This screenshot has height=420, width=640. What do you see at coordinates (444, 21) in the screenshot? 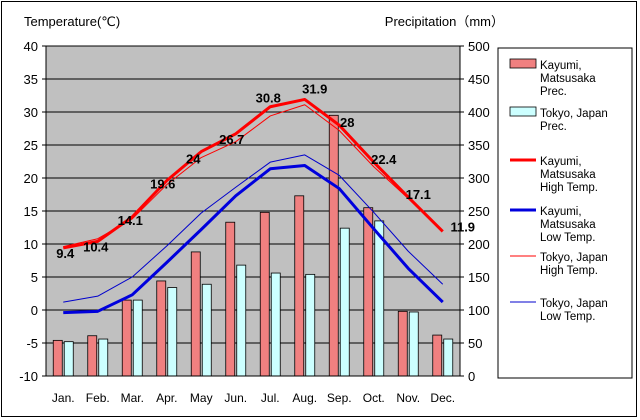
I see `right-axis-title: Precipitation（mm）` at bounding box center [444, 21].